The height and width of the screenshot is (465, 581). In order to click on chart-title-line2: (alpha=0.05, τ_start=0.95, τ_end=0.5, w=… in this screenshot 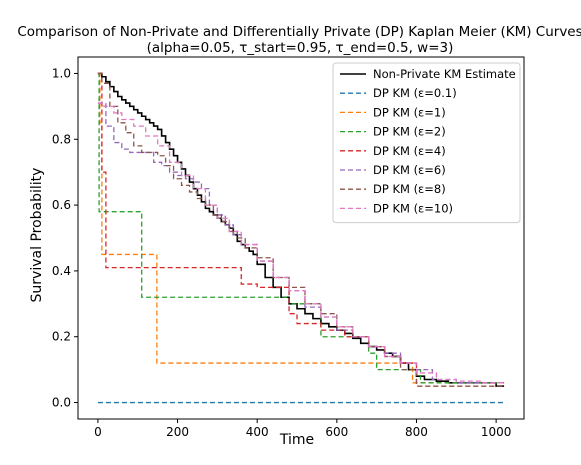, I will do `click(300, 48)`.